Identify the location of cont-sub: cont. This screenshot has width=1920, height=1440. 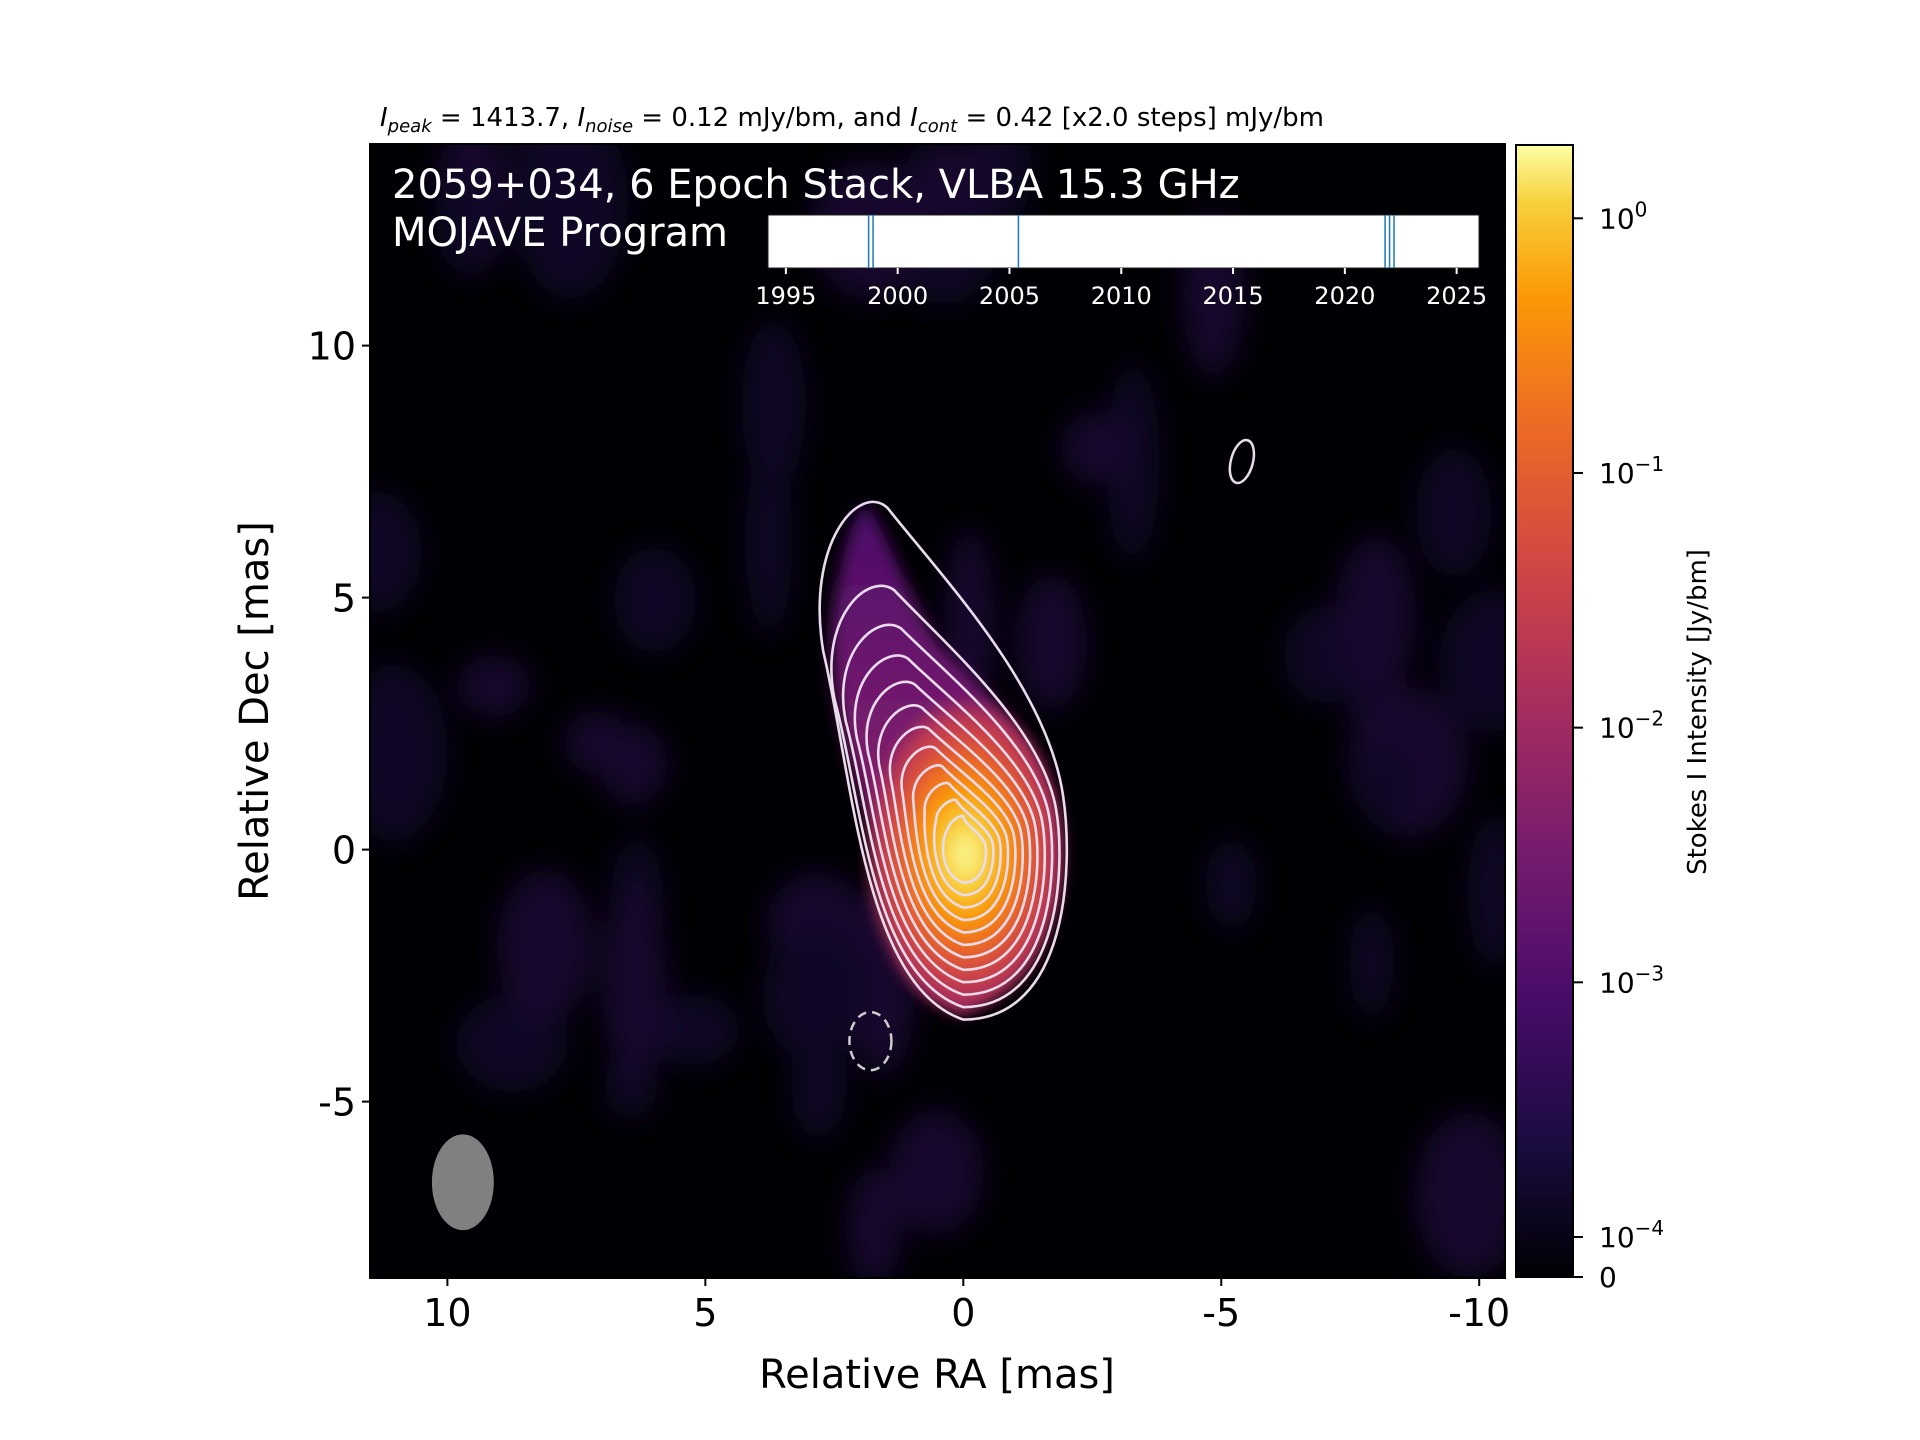
(938, 126).